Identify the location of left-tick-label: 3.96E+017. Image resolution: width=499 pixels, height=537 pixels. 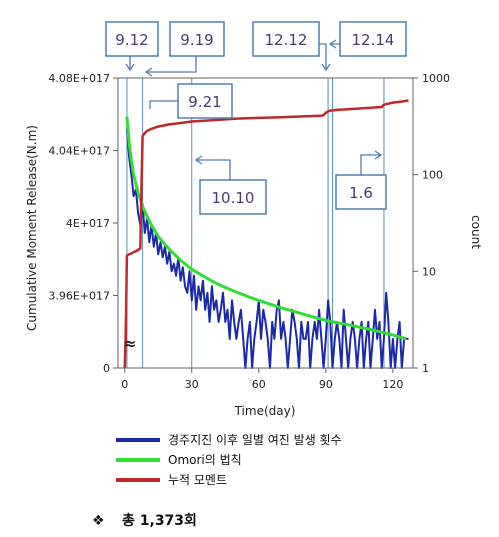
(79, 296).